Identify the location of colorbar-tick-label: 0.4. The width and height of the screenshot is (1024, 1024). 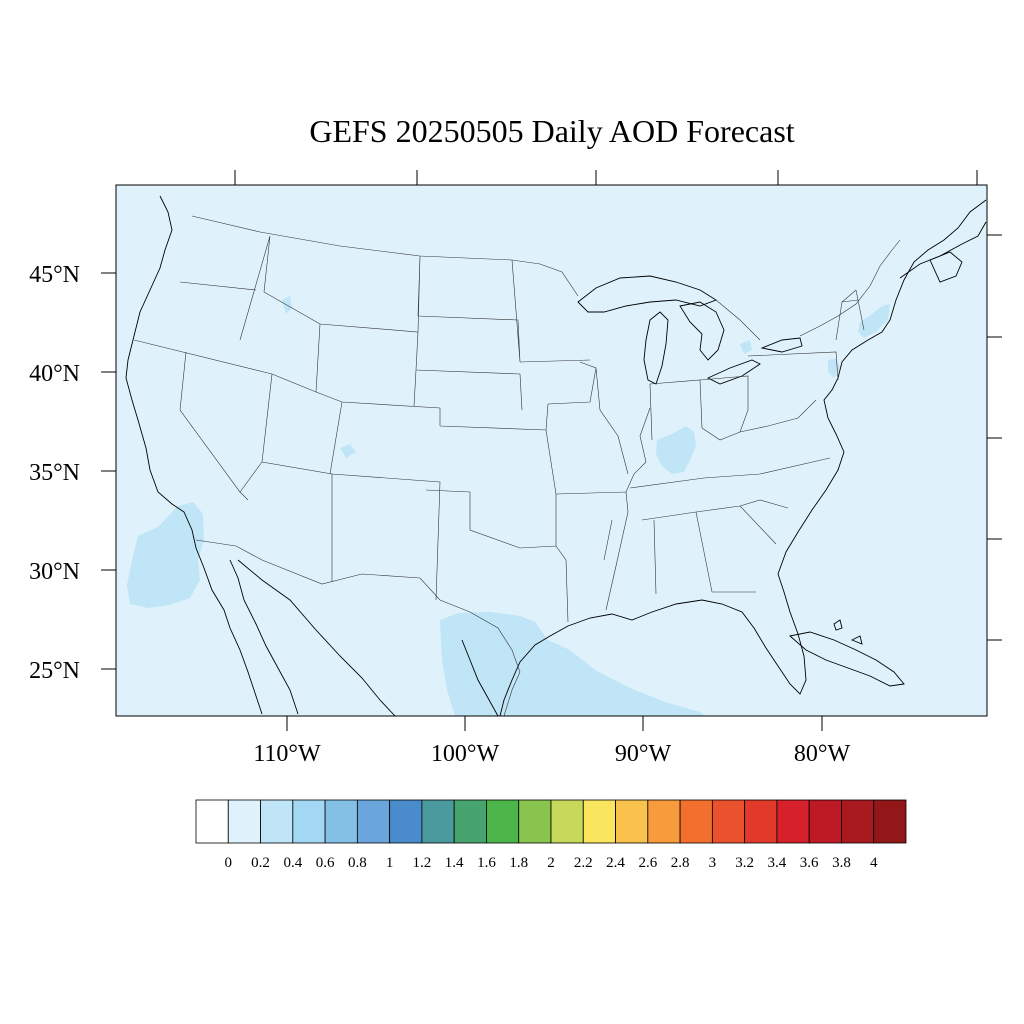
(292, 863).